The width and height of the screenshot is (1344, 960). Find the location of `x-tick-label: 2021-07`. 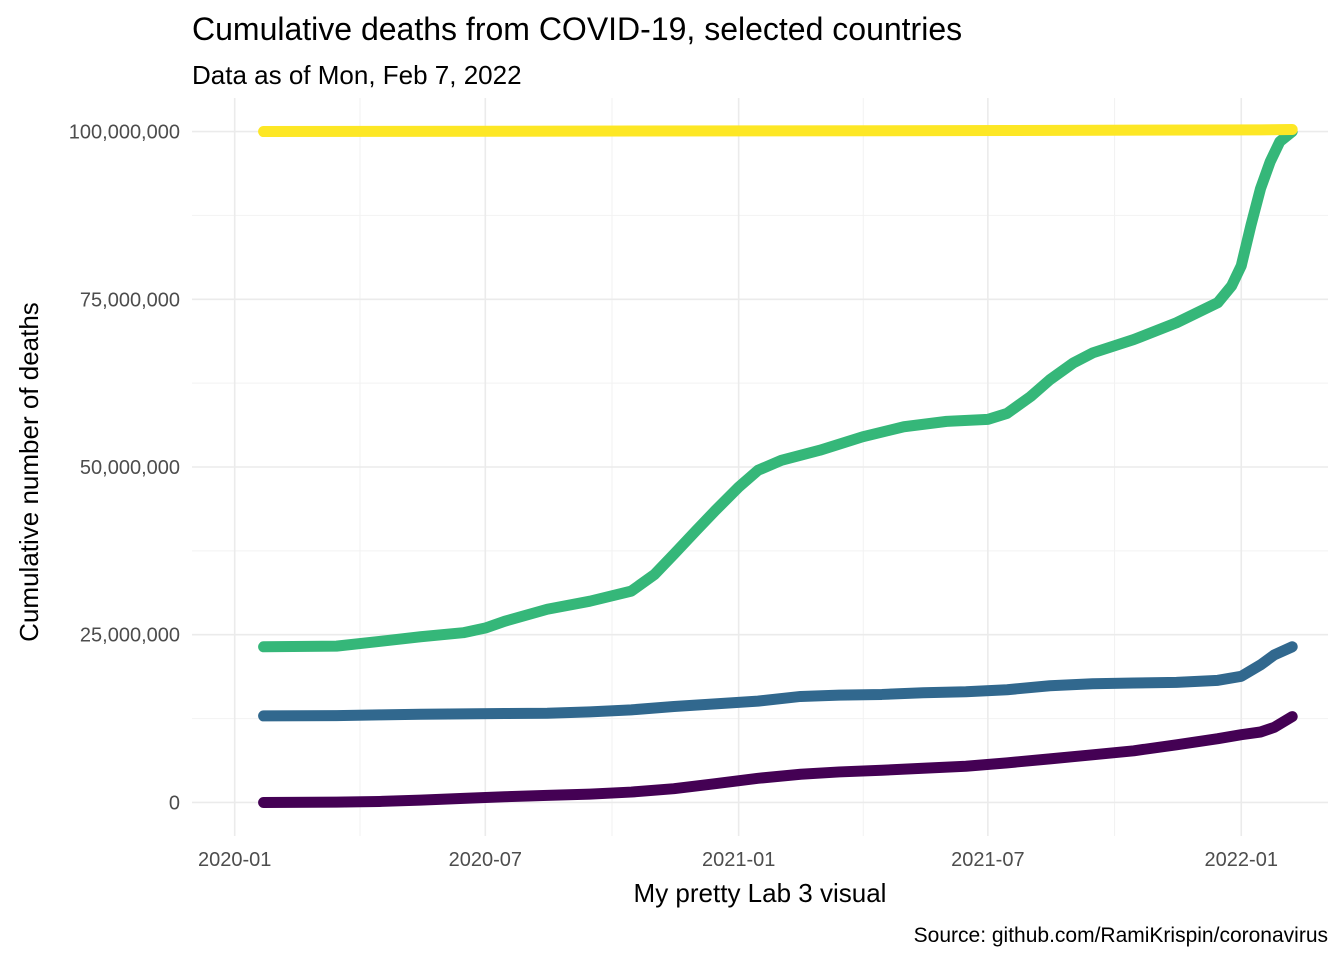

x-tick-label: 2021-07 is located at coordinates (987, 860).